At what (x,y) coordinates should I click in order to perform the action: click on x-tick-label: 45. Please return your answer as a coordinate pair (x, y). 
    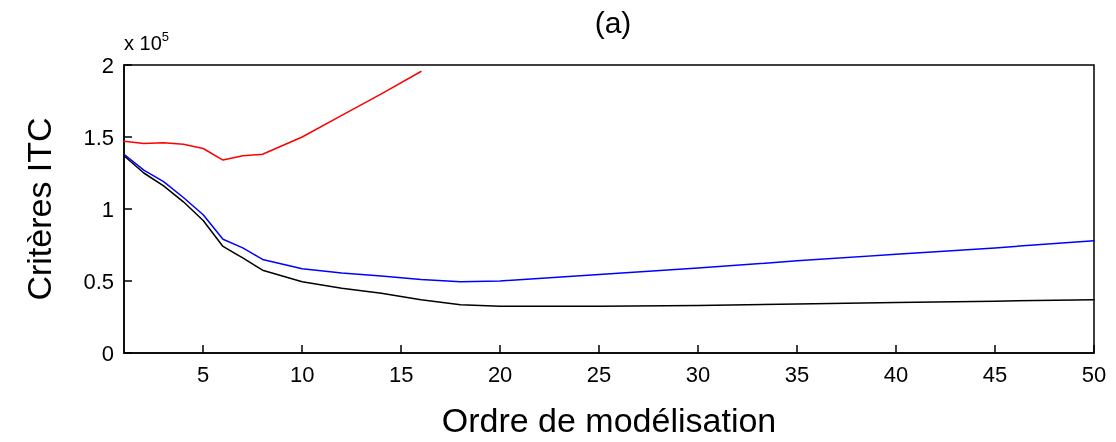
    Looking at the image, I should click on (995, 374).